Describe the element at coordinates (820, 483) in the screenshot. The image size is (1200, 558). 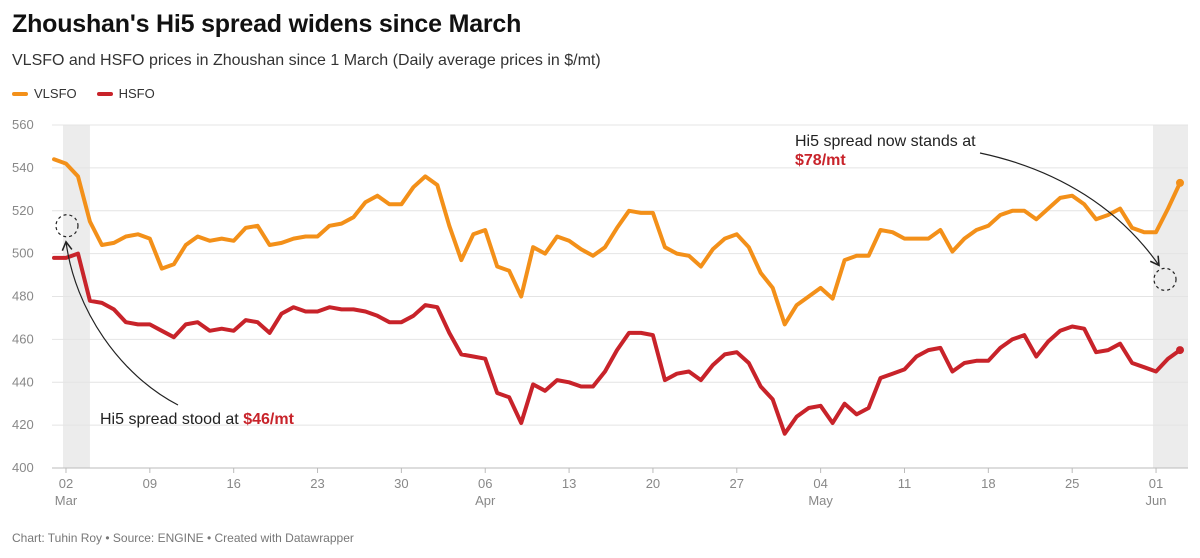
I see `x-tick-label: 04` at that location.